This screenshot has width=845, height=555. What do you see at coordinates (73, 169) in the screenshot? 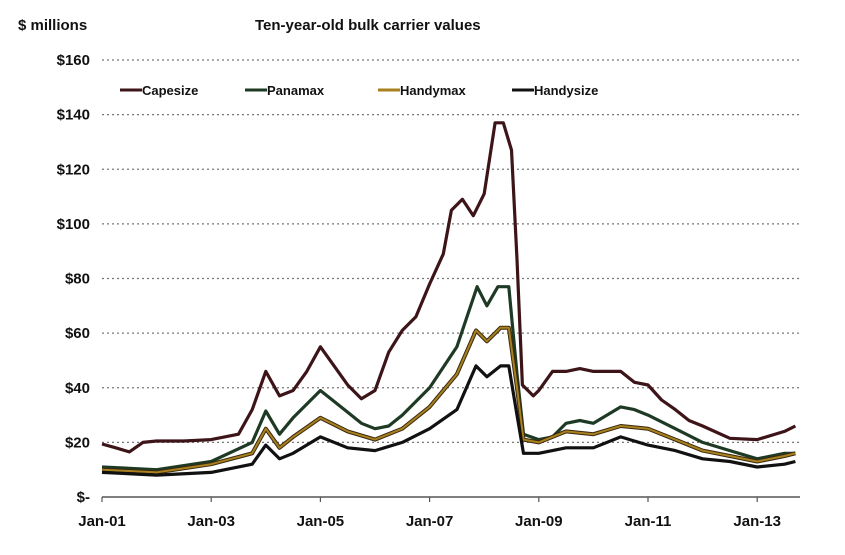
I see `y-tick-label: $120` at bounding box center [73, 169].